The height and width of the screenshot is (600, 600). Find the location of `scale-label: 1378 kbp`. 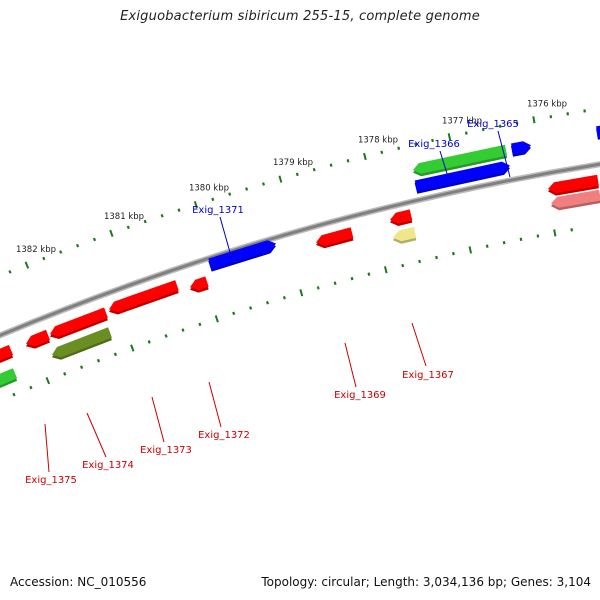

scale-label: 1378 kbp is located at coordinates (378, 141).